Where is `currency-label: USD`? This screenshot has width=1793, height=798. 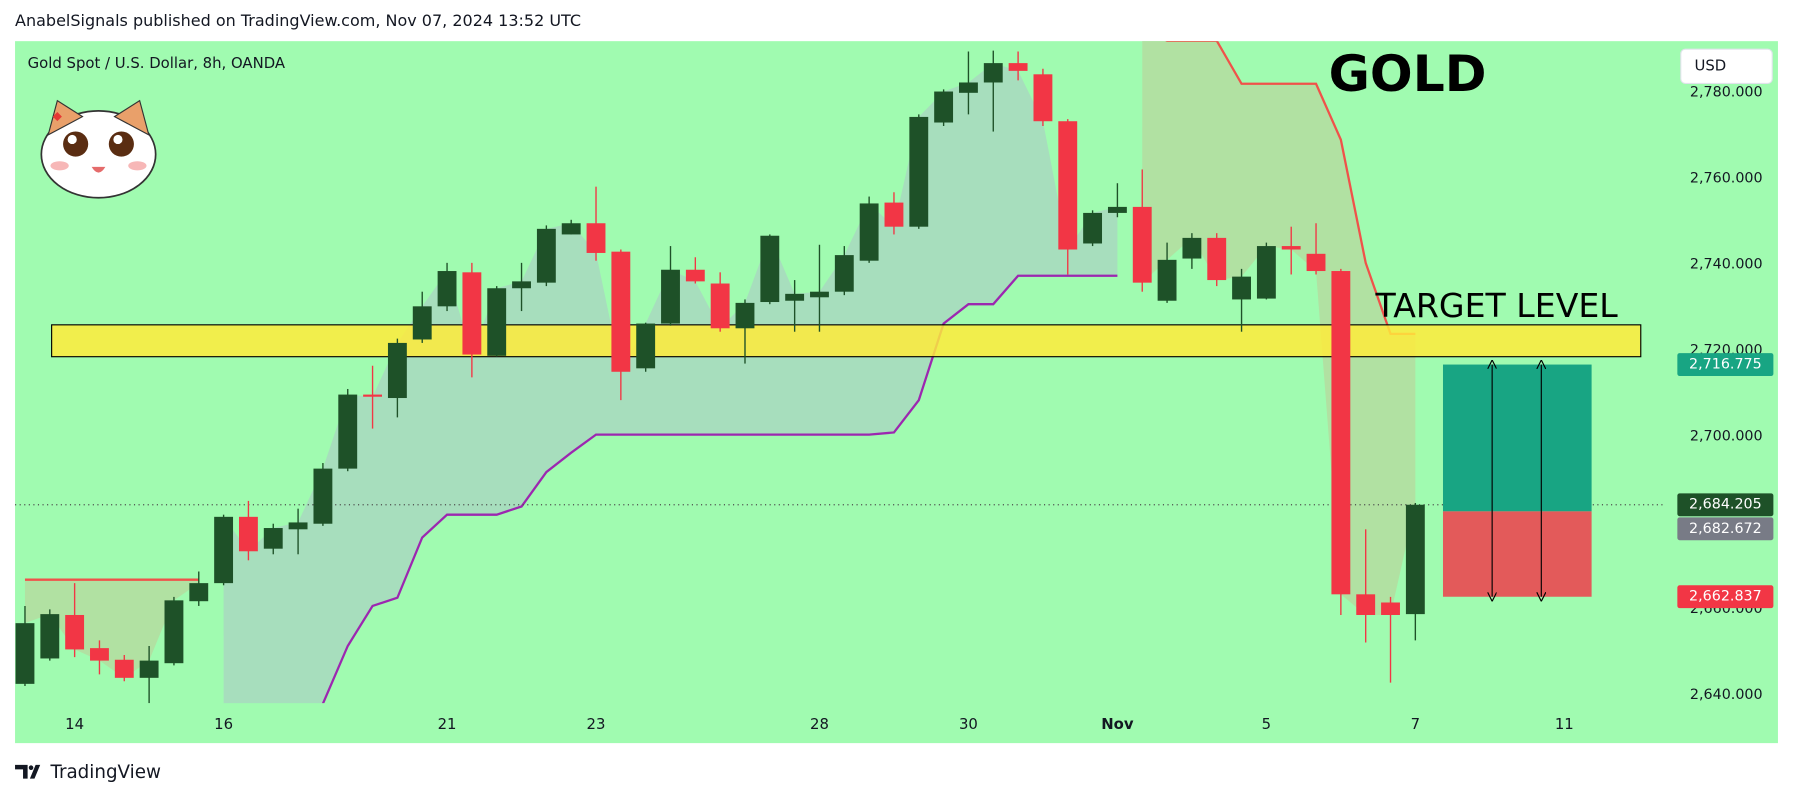 currency-label: USD is located at coordinates (1711, 65).